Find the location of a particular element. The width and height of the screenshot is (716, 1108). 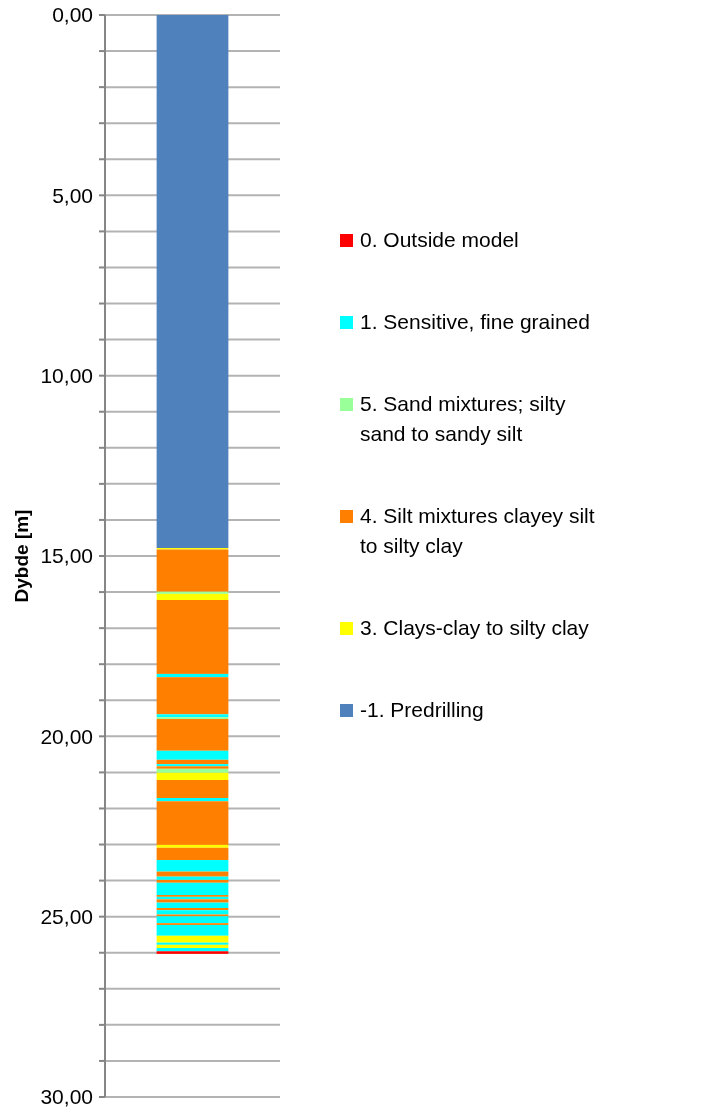

y-tick-label: 25,00 is located at coordinates (66, 917).